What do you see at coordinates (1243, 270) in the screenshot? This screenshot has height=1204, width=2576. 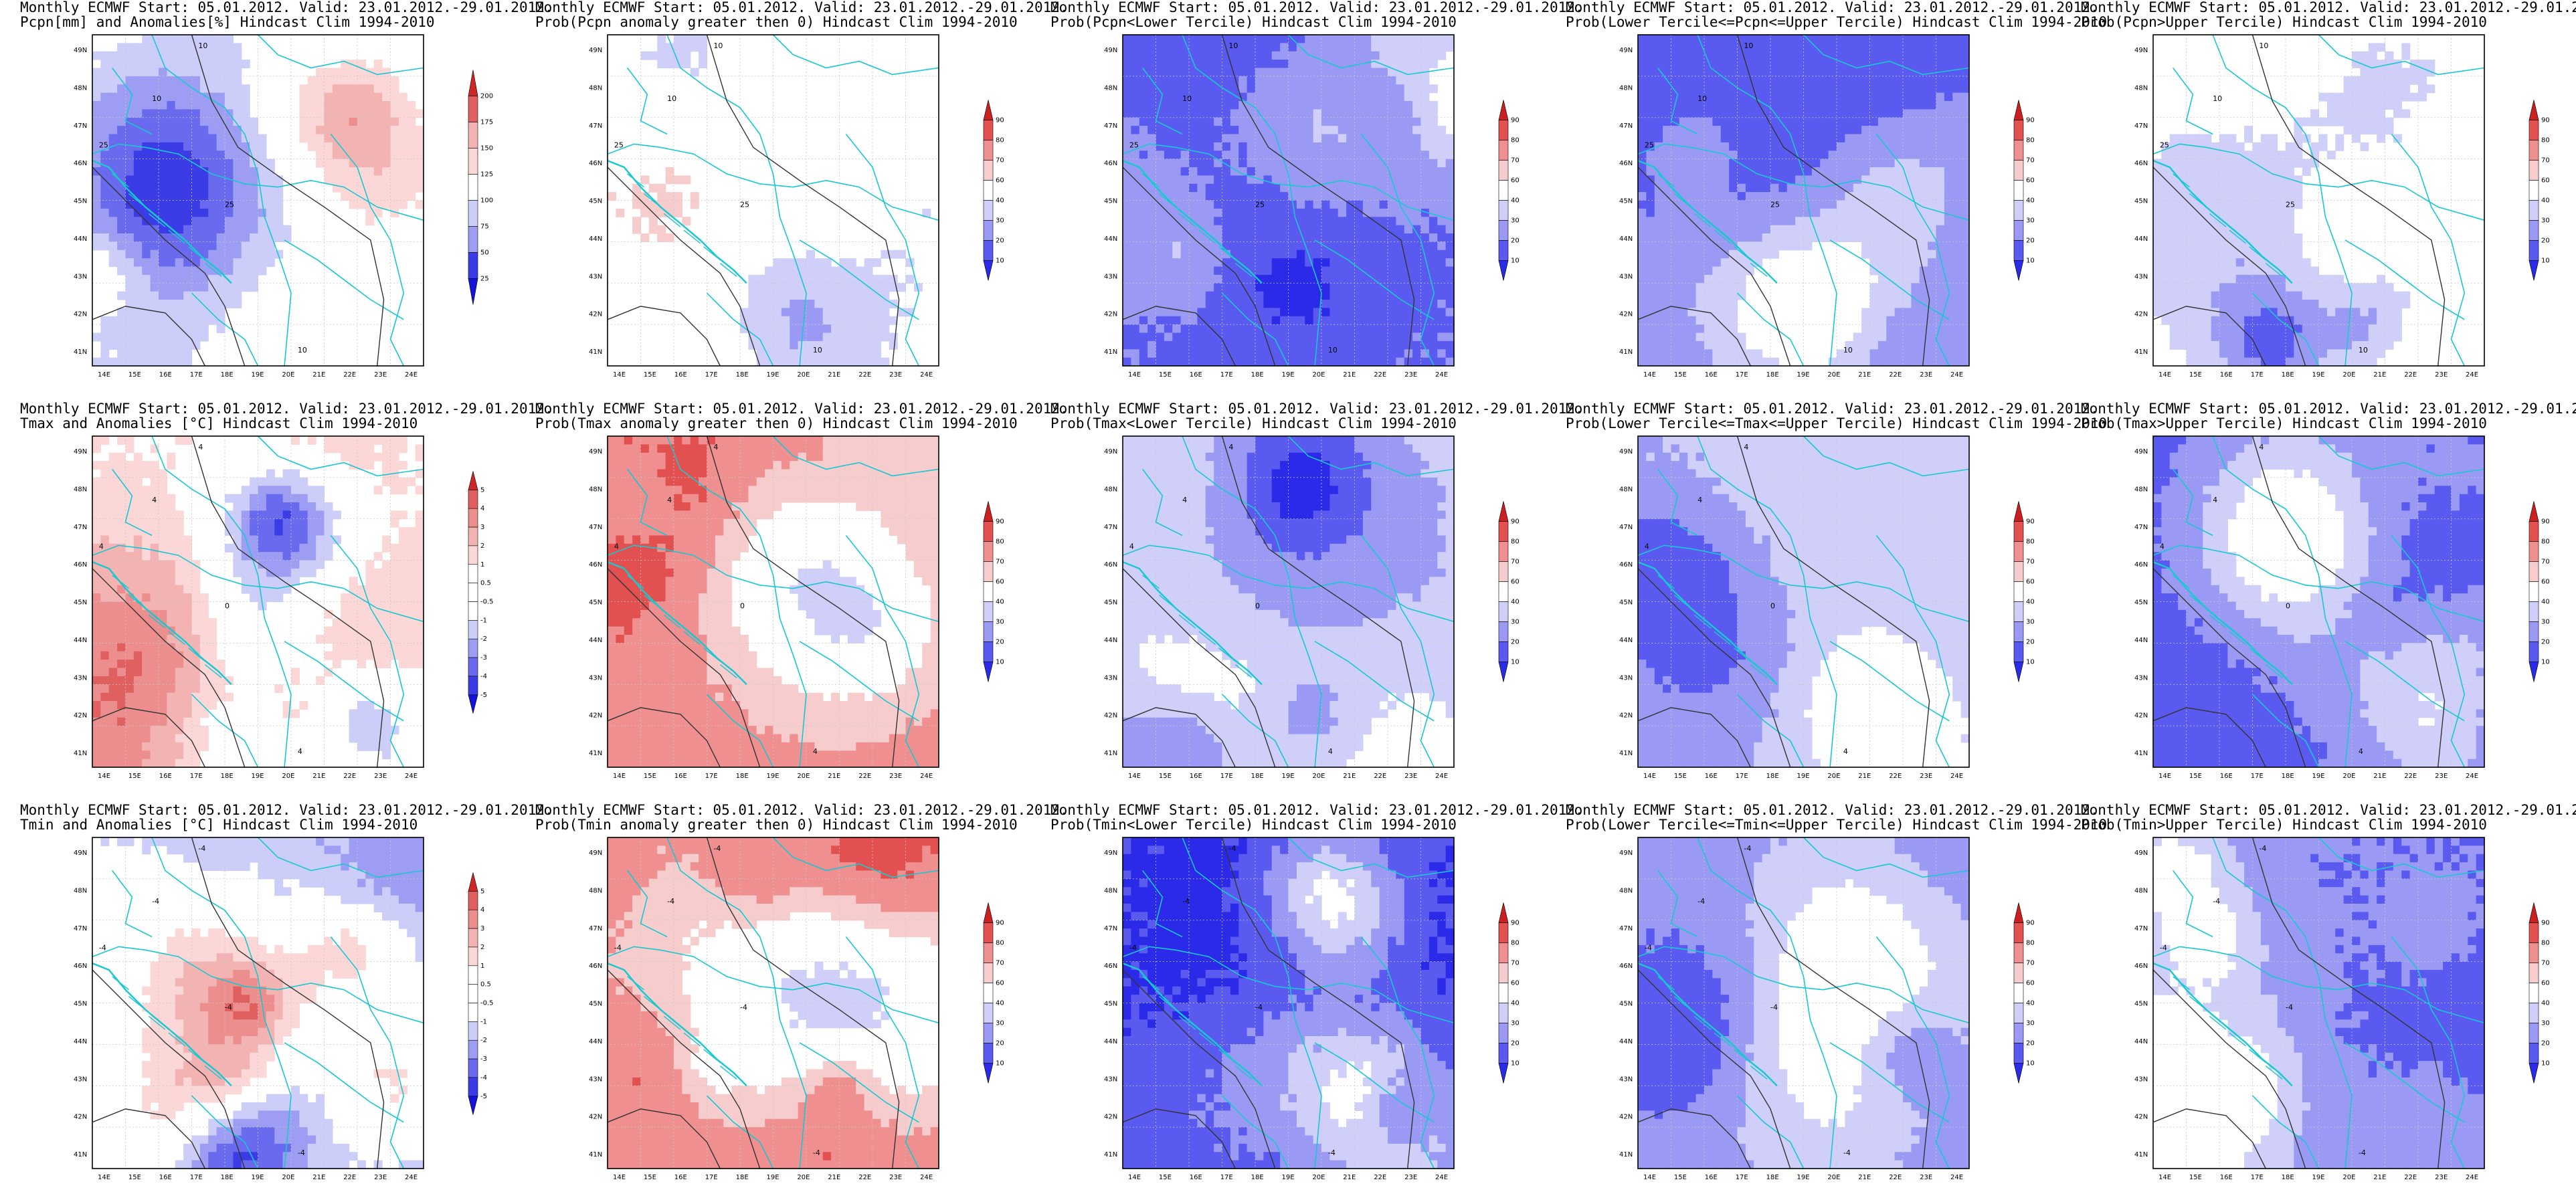 I see `island` at bounding box center [1243, 270].